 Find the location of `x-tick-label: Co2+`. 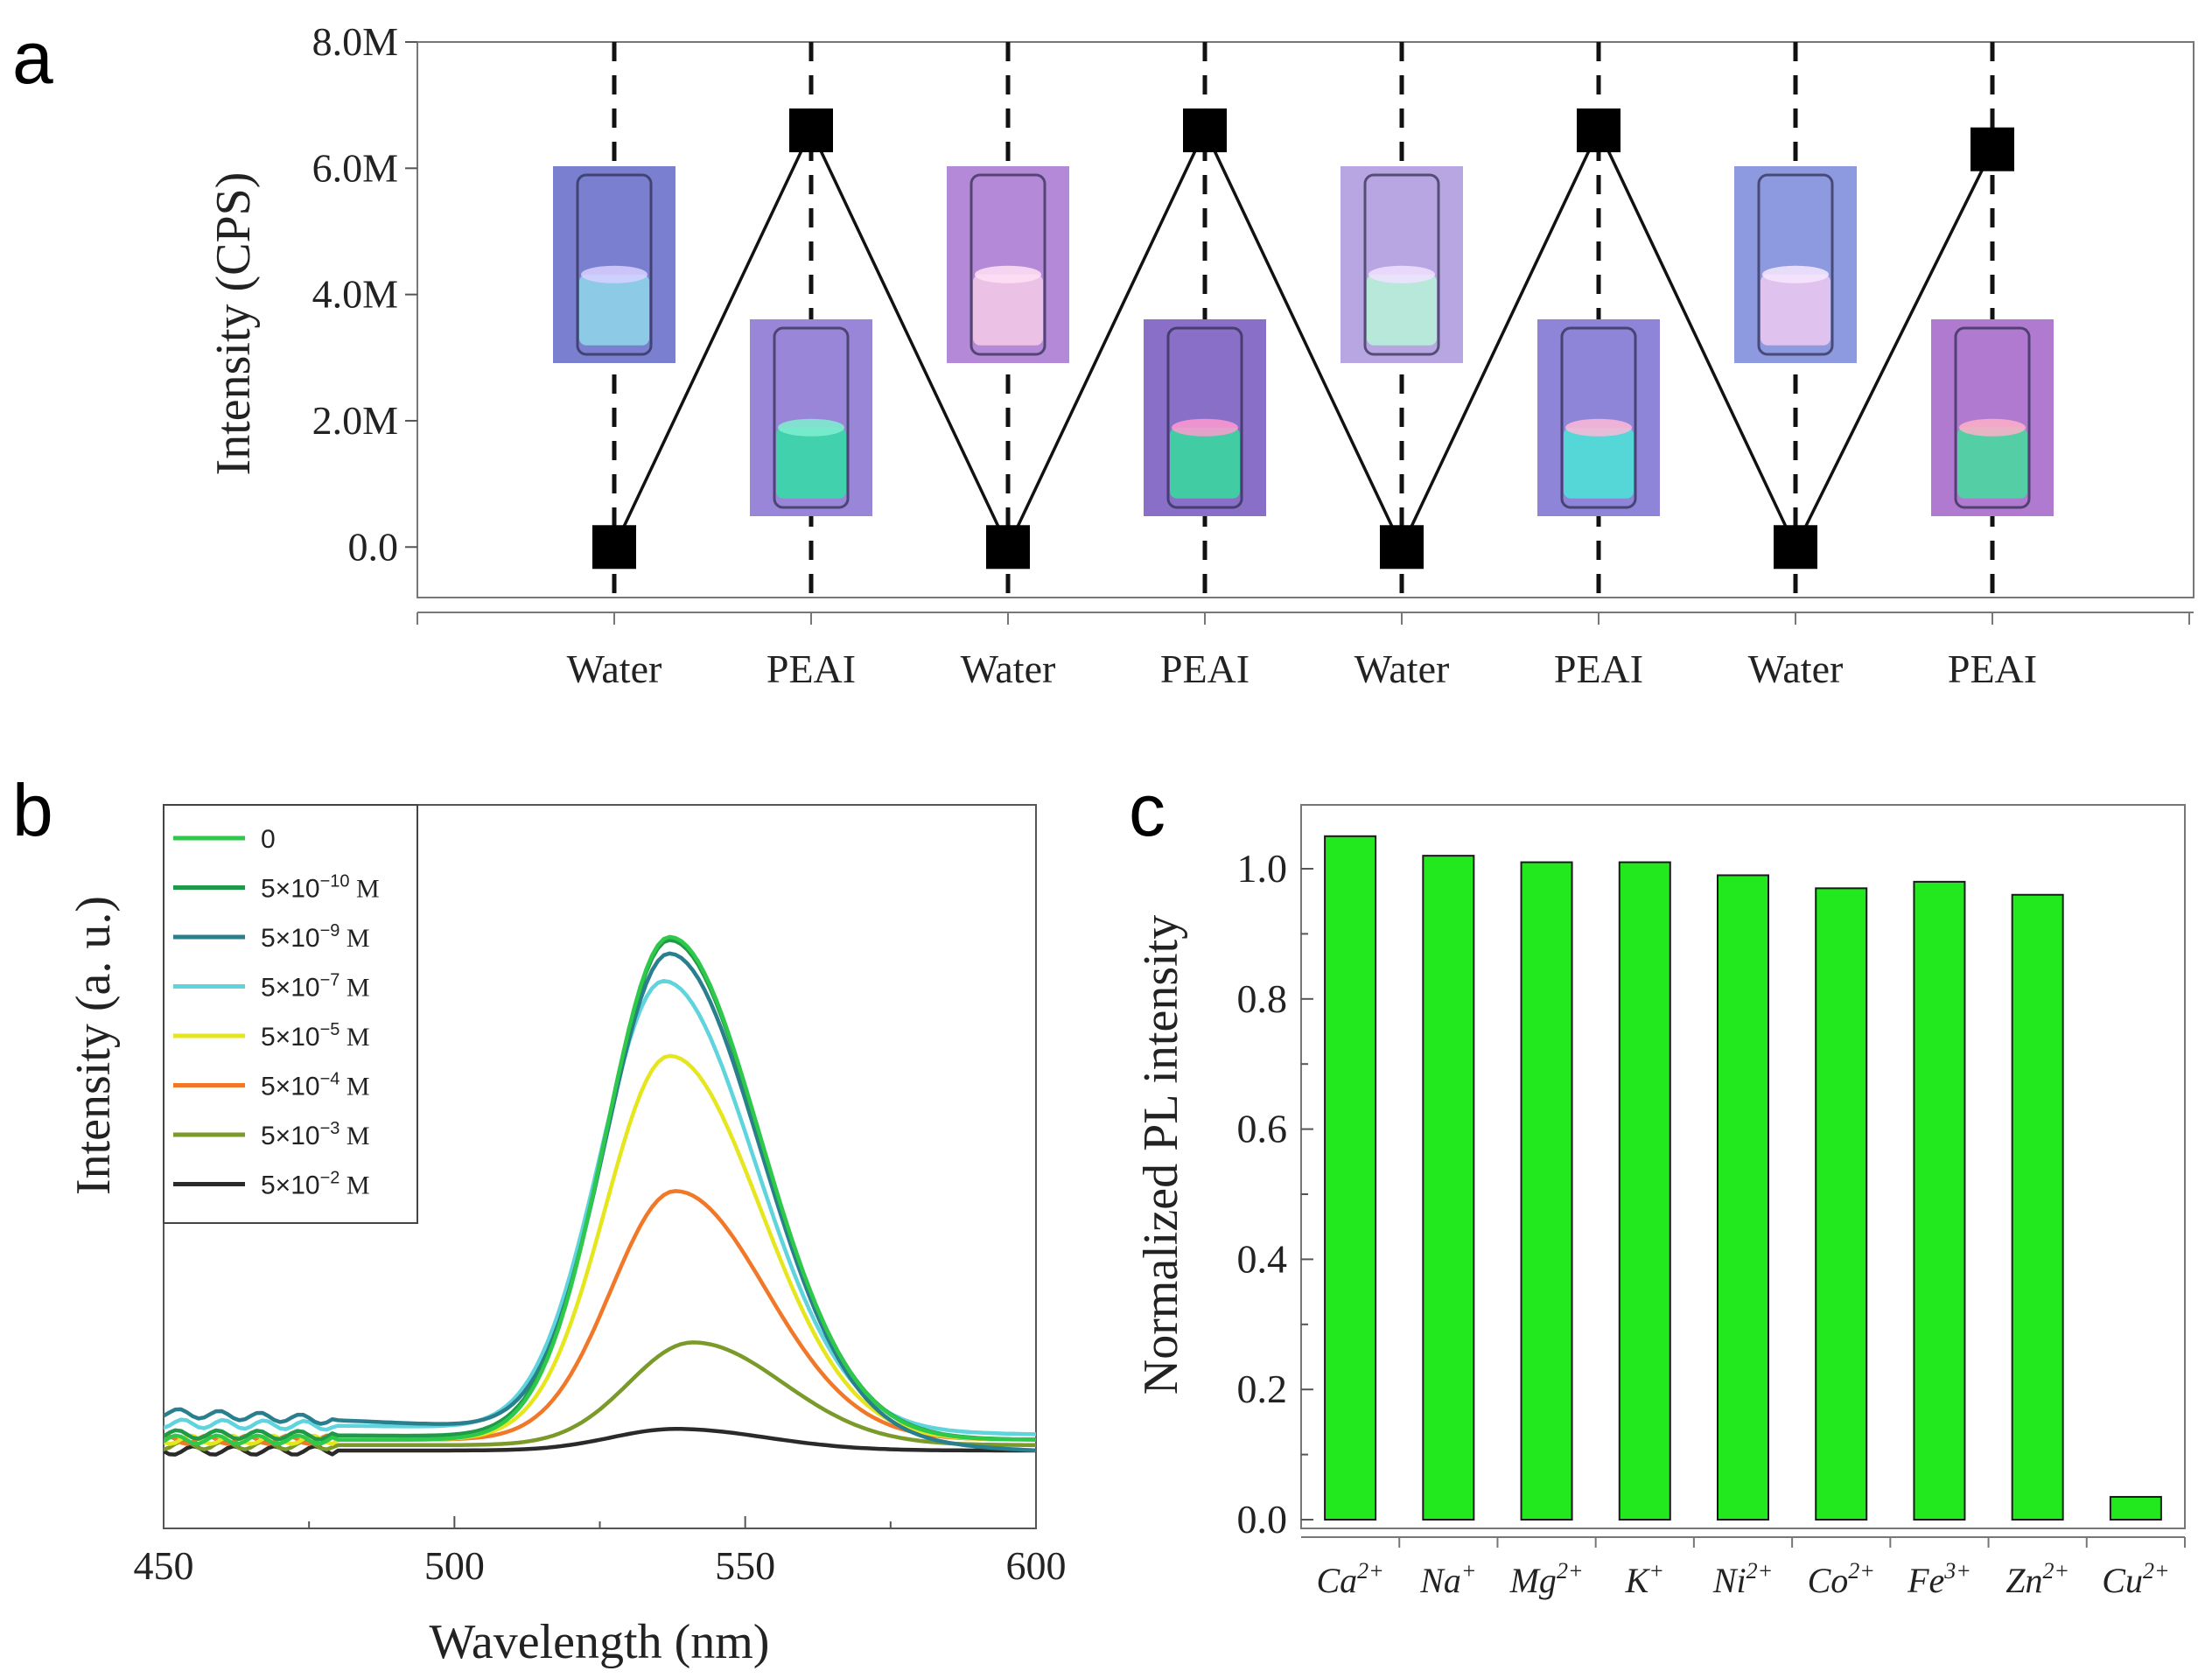

x-tick-label: Co2+ is located at coordinates (1841, 1579).